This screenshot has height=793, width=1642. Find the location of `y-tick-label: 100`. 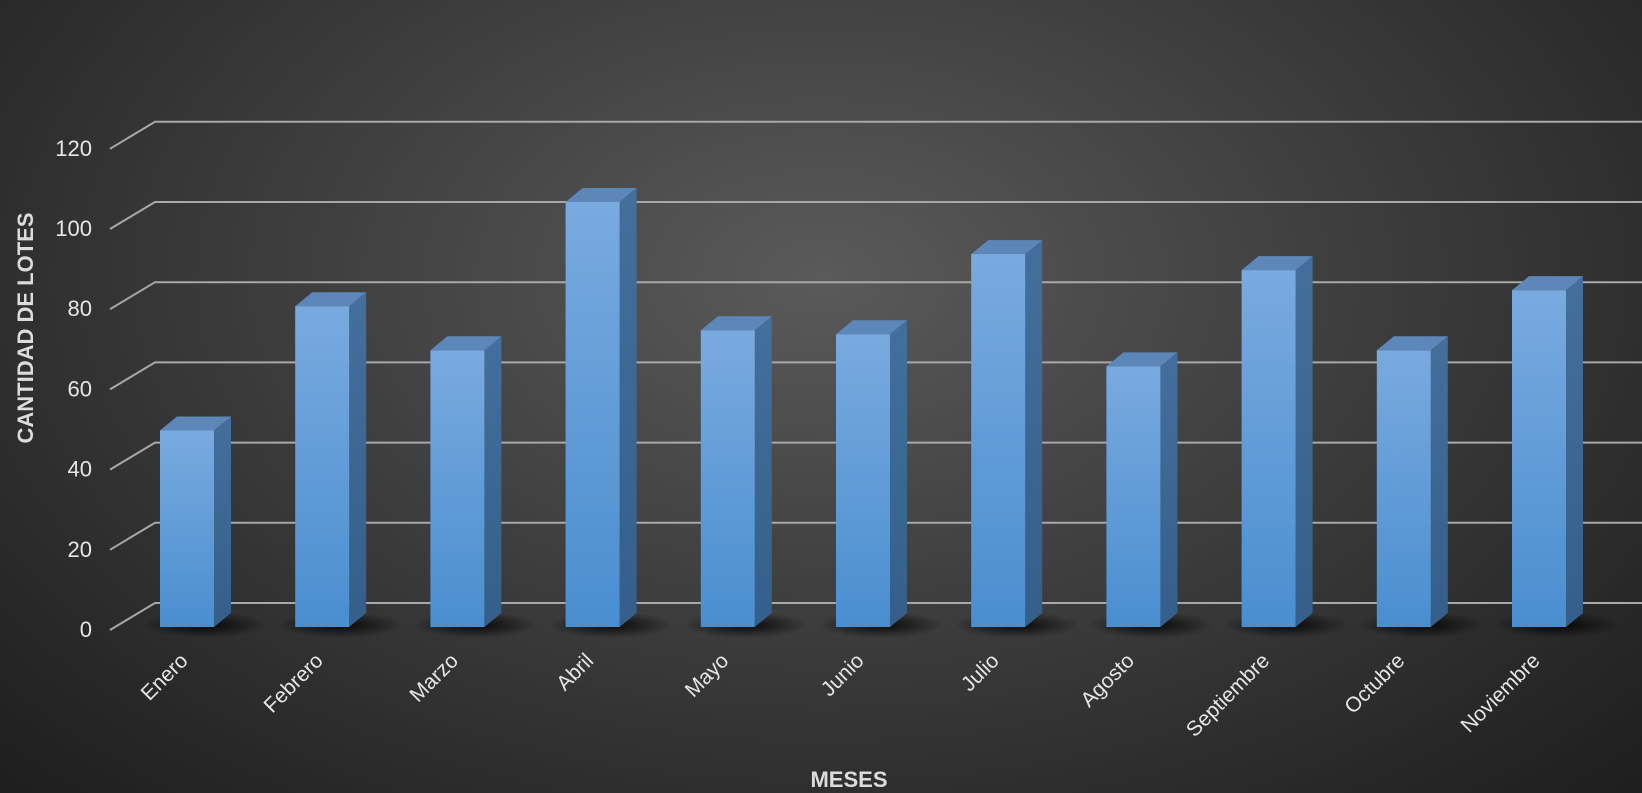

y-tick-label: 100 is located at coordinates (73, 228).